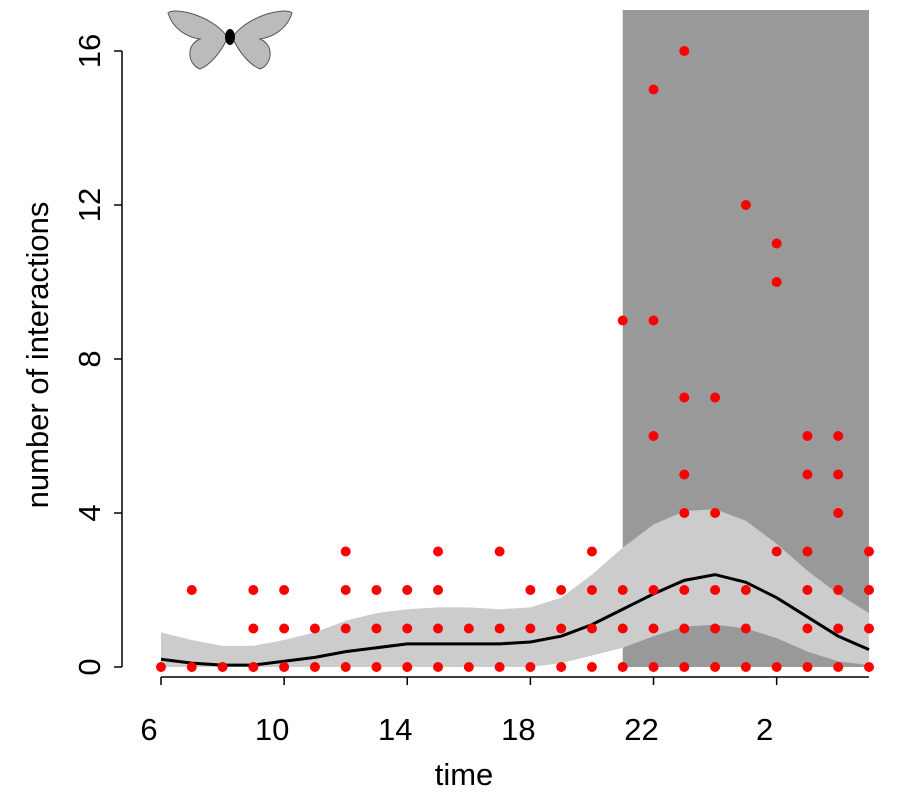 This screenshot has height=807, width=904. Describe the element at coordinates (272, 729) in the screenshot. I see `x-tick-label: 10` at that location.